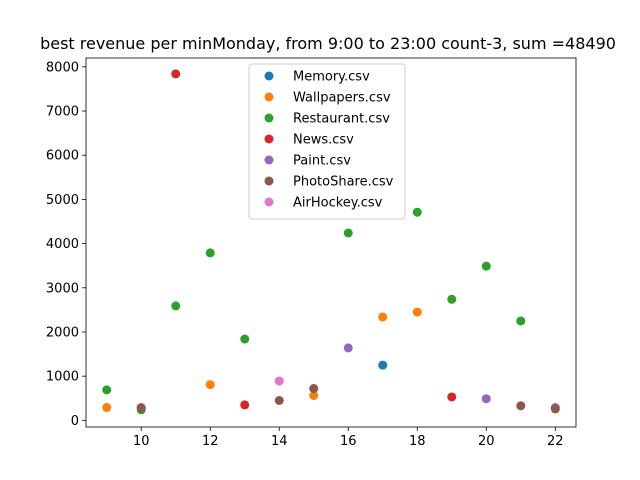  Describe the element at coordinates (338, 203) in the screenshot. I see `legend-label: AirHockey.csv` at that location.